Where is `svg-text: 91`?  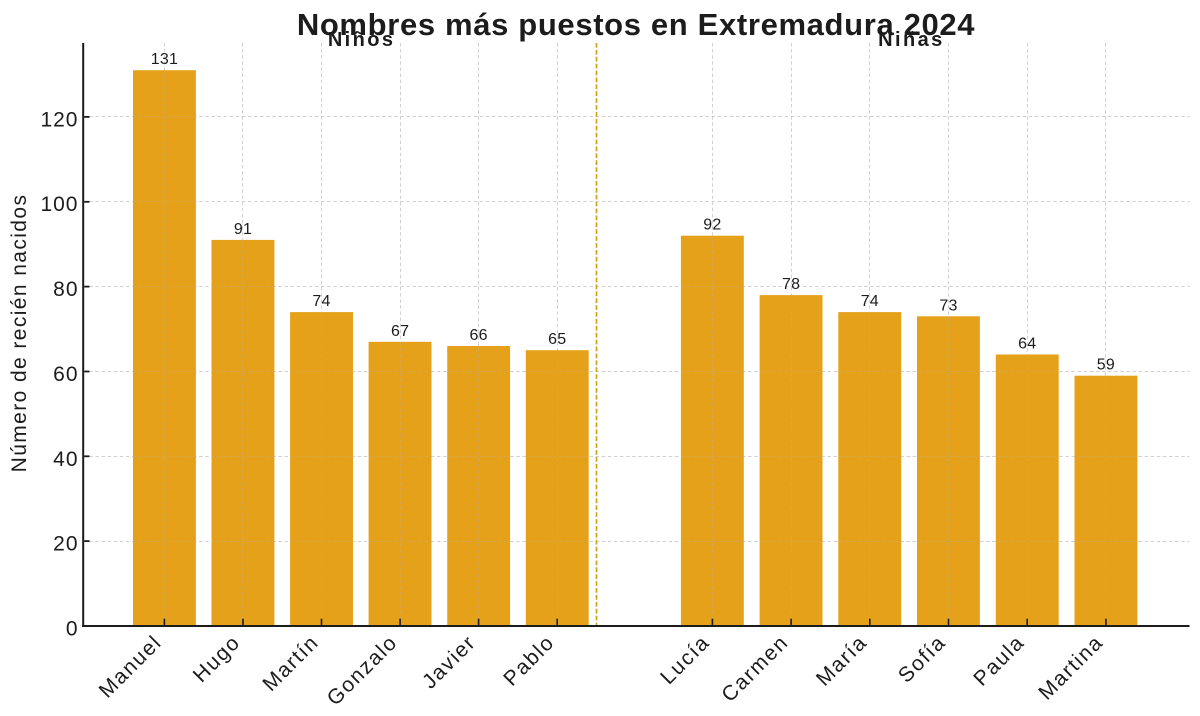 svg-text: 91 is located at coordinates (243, 229).